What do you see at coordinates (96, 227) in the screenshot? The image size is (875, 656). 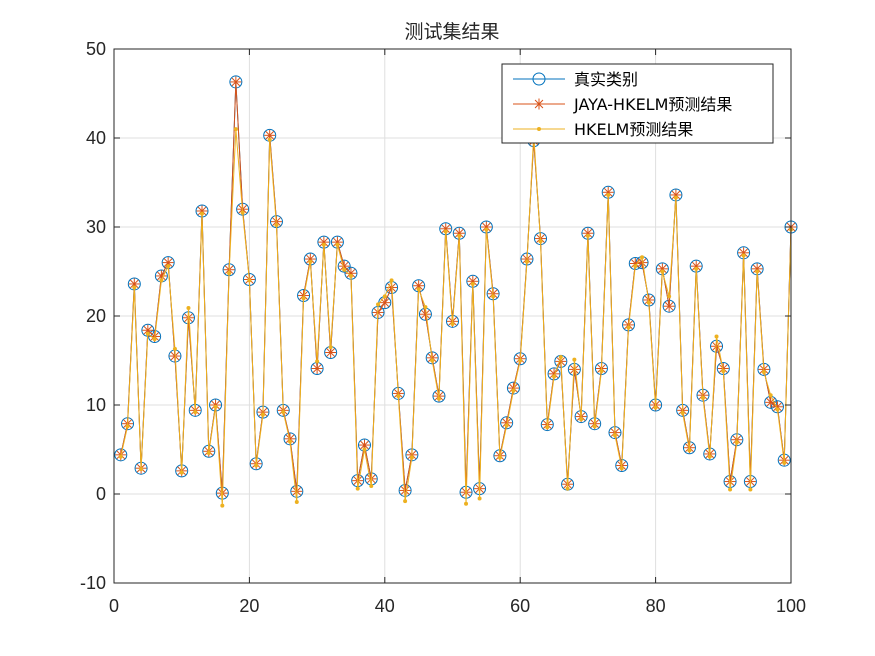 I see `y-tick-label: 30` at bounding box center [96, 227].